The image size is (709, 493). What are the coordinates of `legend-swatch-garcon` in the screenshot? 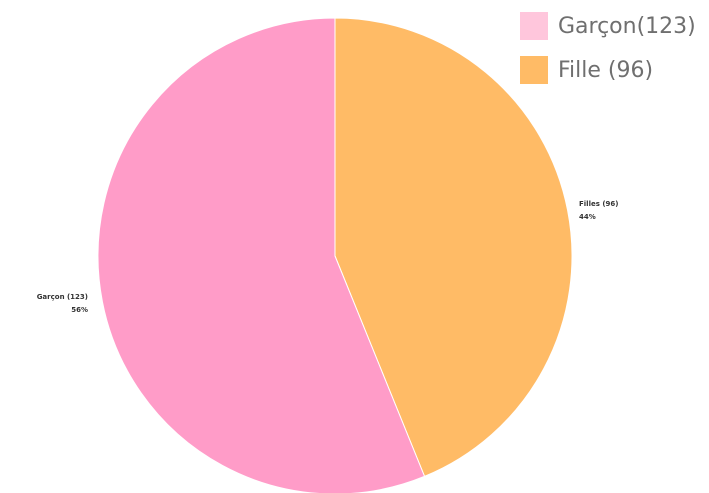 It's located at (534, 26).